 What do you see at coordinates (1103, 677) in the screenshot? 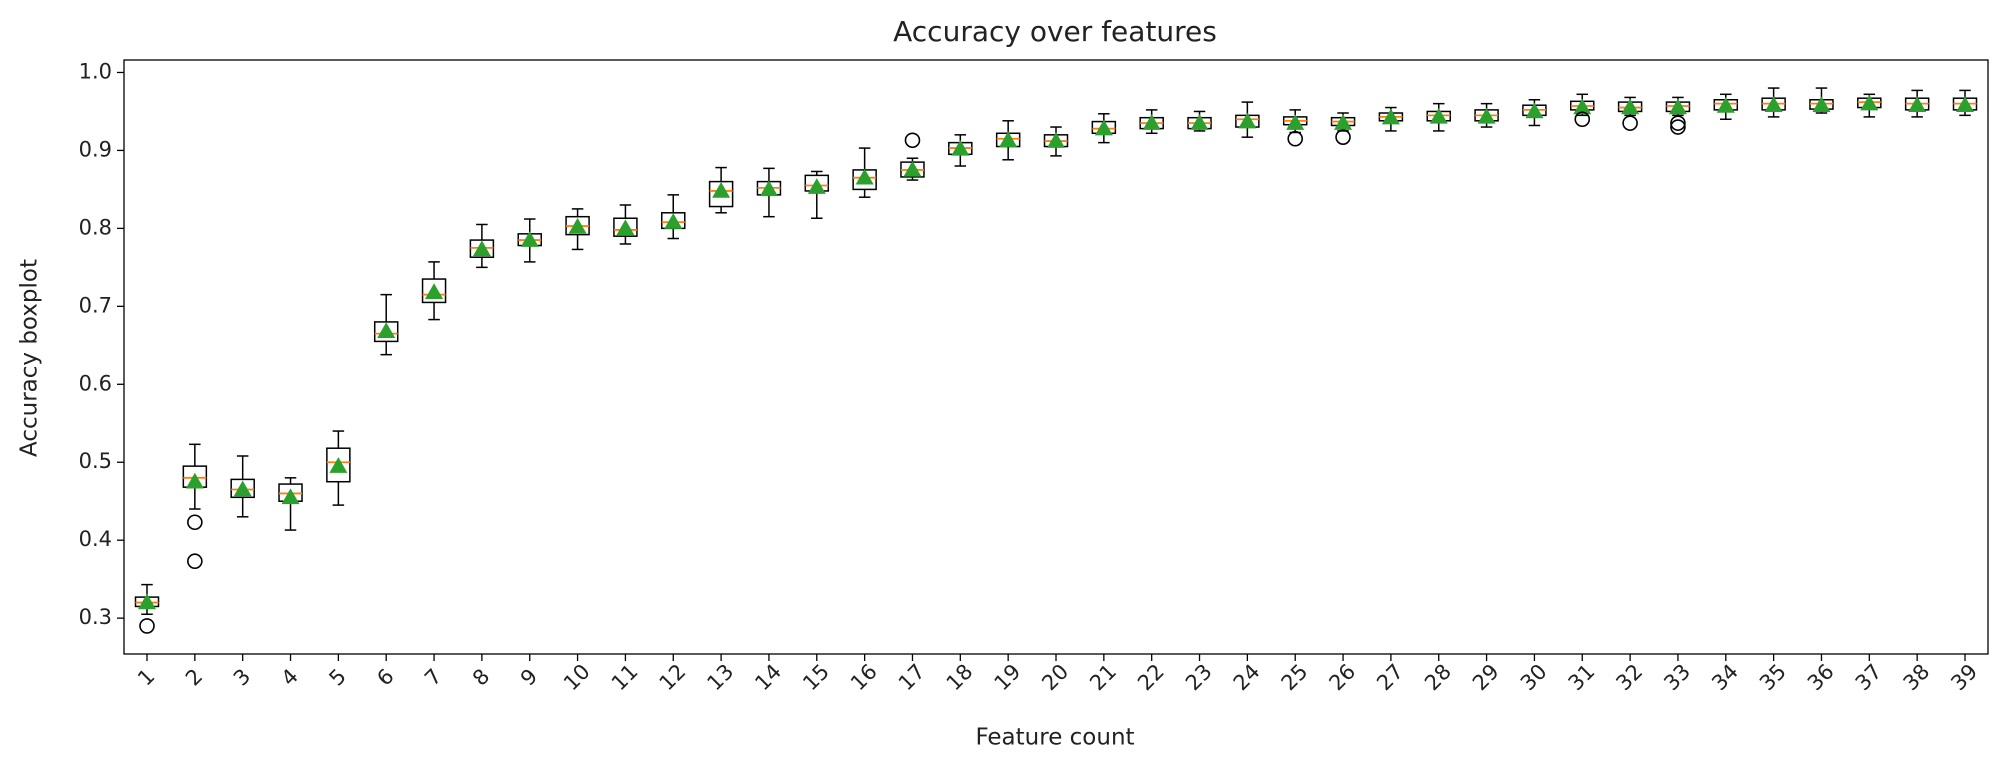
I see `x-tick-label: 21` at bounding box center [1103, 677].